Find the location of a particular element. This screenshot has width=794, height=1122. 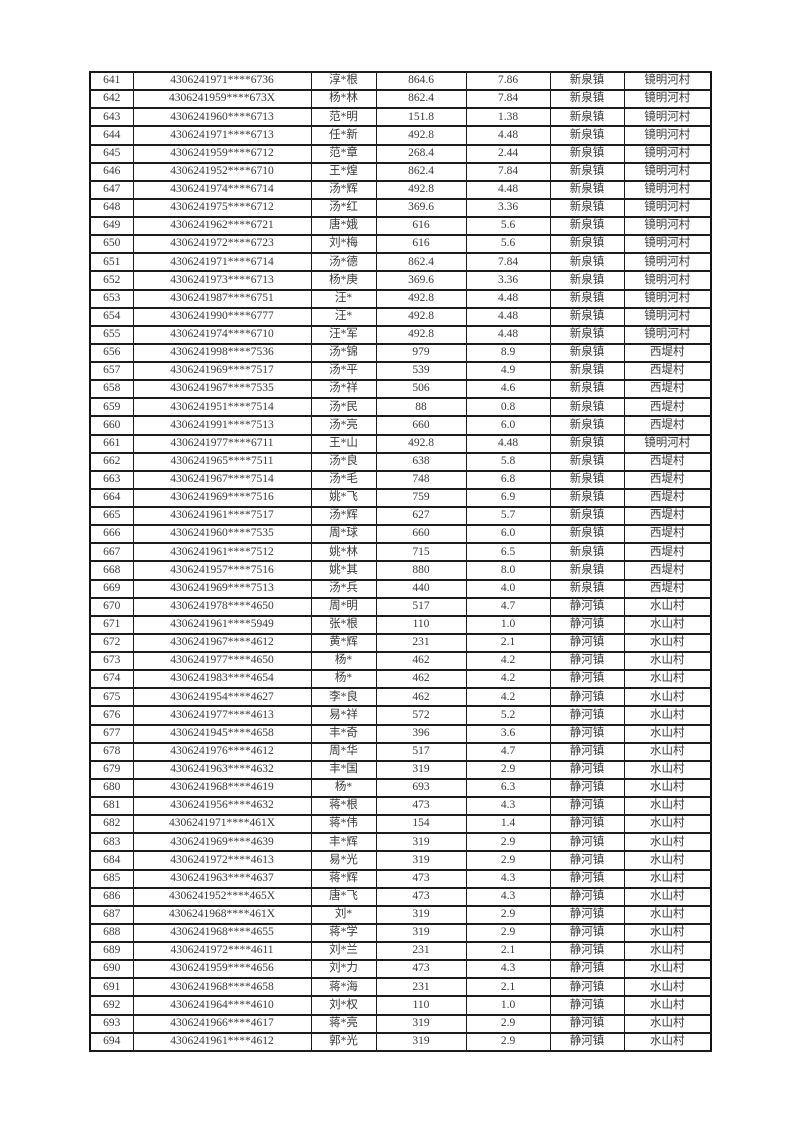

cell-index: 663 is located at coordinates (111, 479).